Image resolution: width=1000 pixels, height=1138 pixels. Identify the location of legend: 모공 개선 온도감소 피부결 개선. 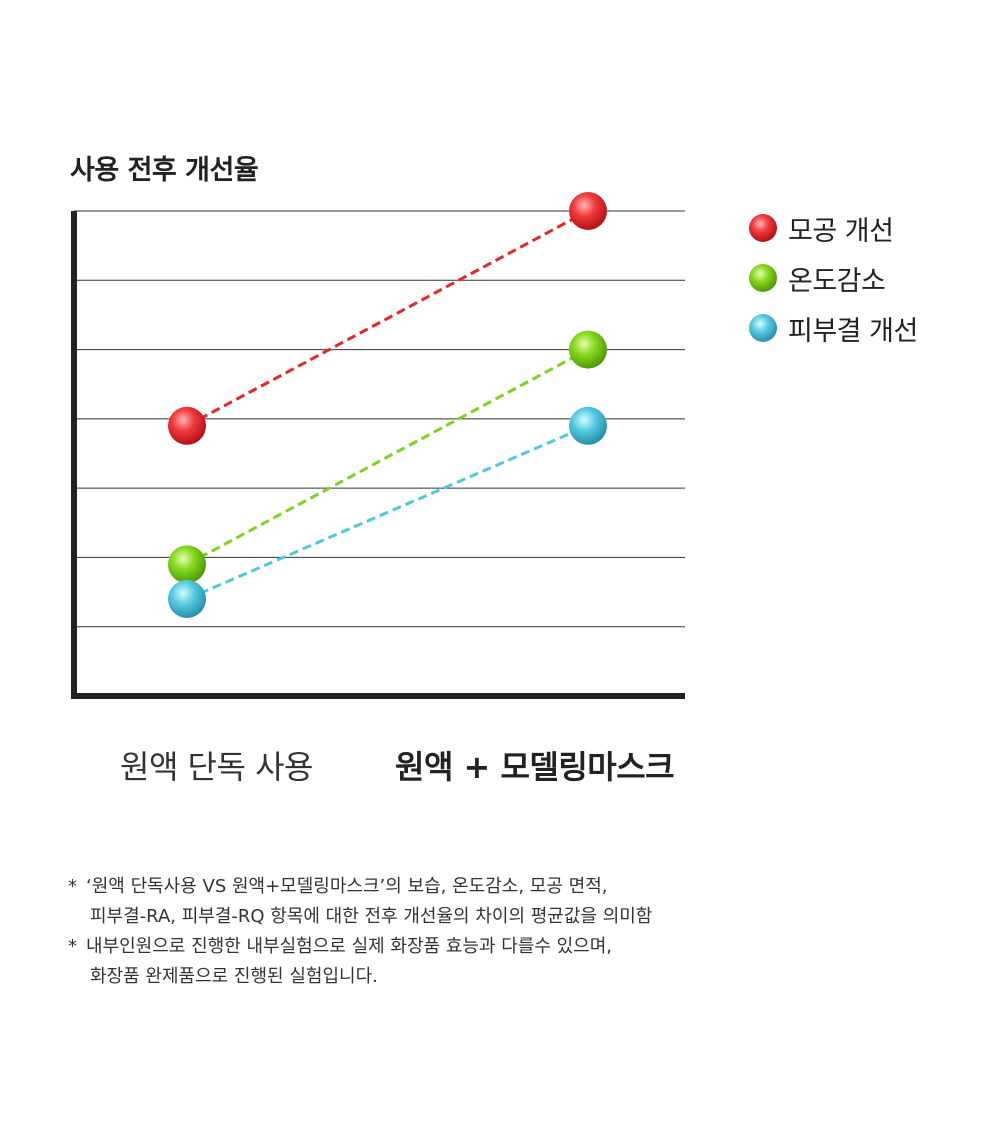
(833, 278).